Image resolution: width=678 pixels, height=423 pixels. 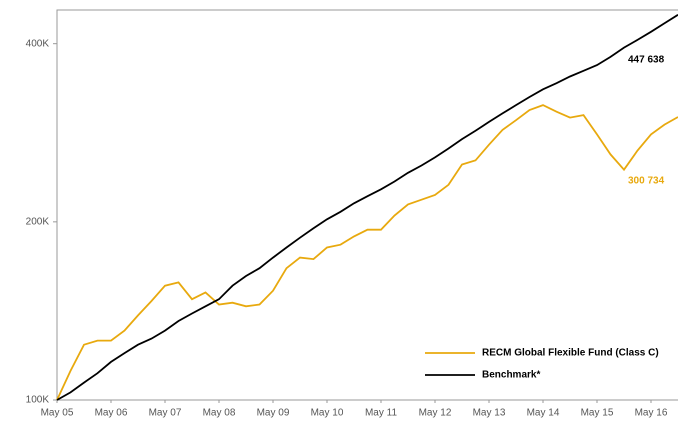 What do you see at coordinates (489, 413) in the screenshot?
I see `x-tick-label: May 13` at bounding box center [489, 413].